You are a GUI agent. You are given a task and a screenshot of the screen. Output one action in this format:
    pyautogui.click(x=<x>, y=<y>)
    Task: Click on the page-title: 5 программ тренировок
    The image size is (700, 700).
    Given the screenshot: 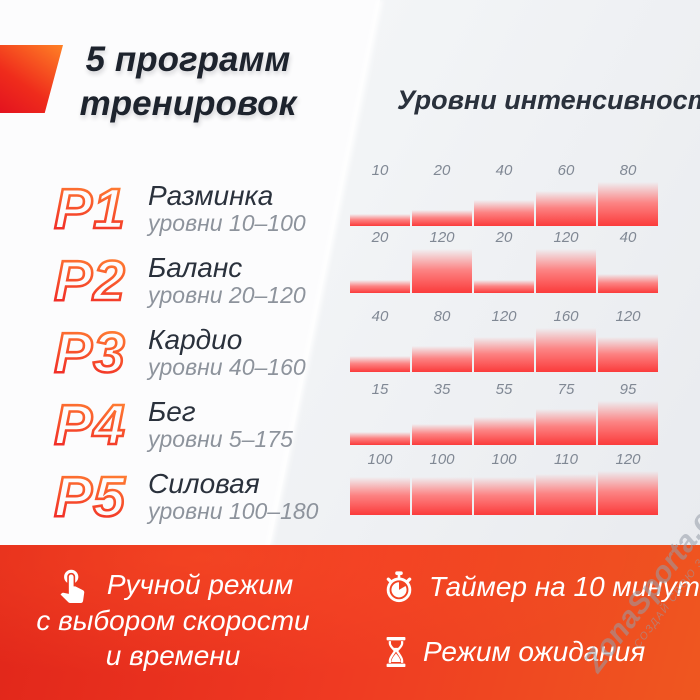 What is the action you would take?
    pyautogui.click(x=188, y=82)
    